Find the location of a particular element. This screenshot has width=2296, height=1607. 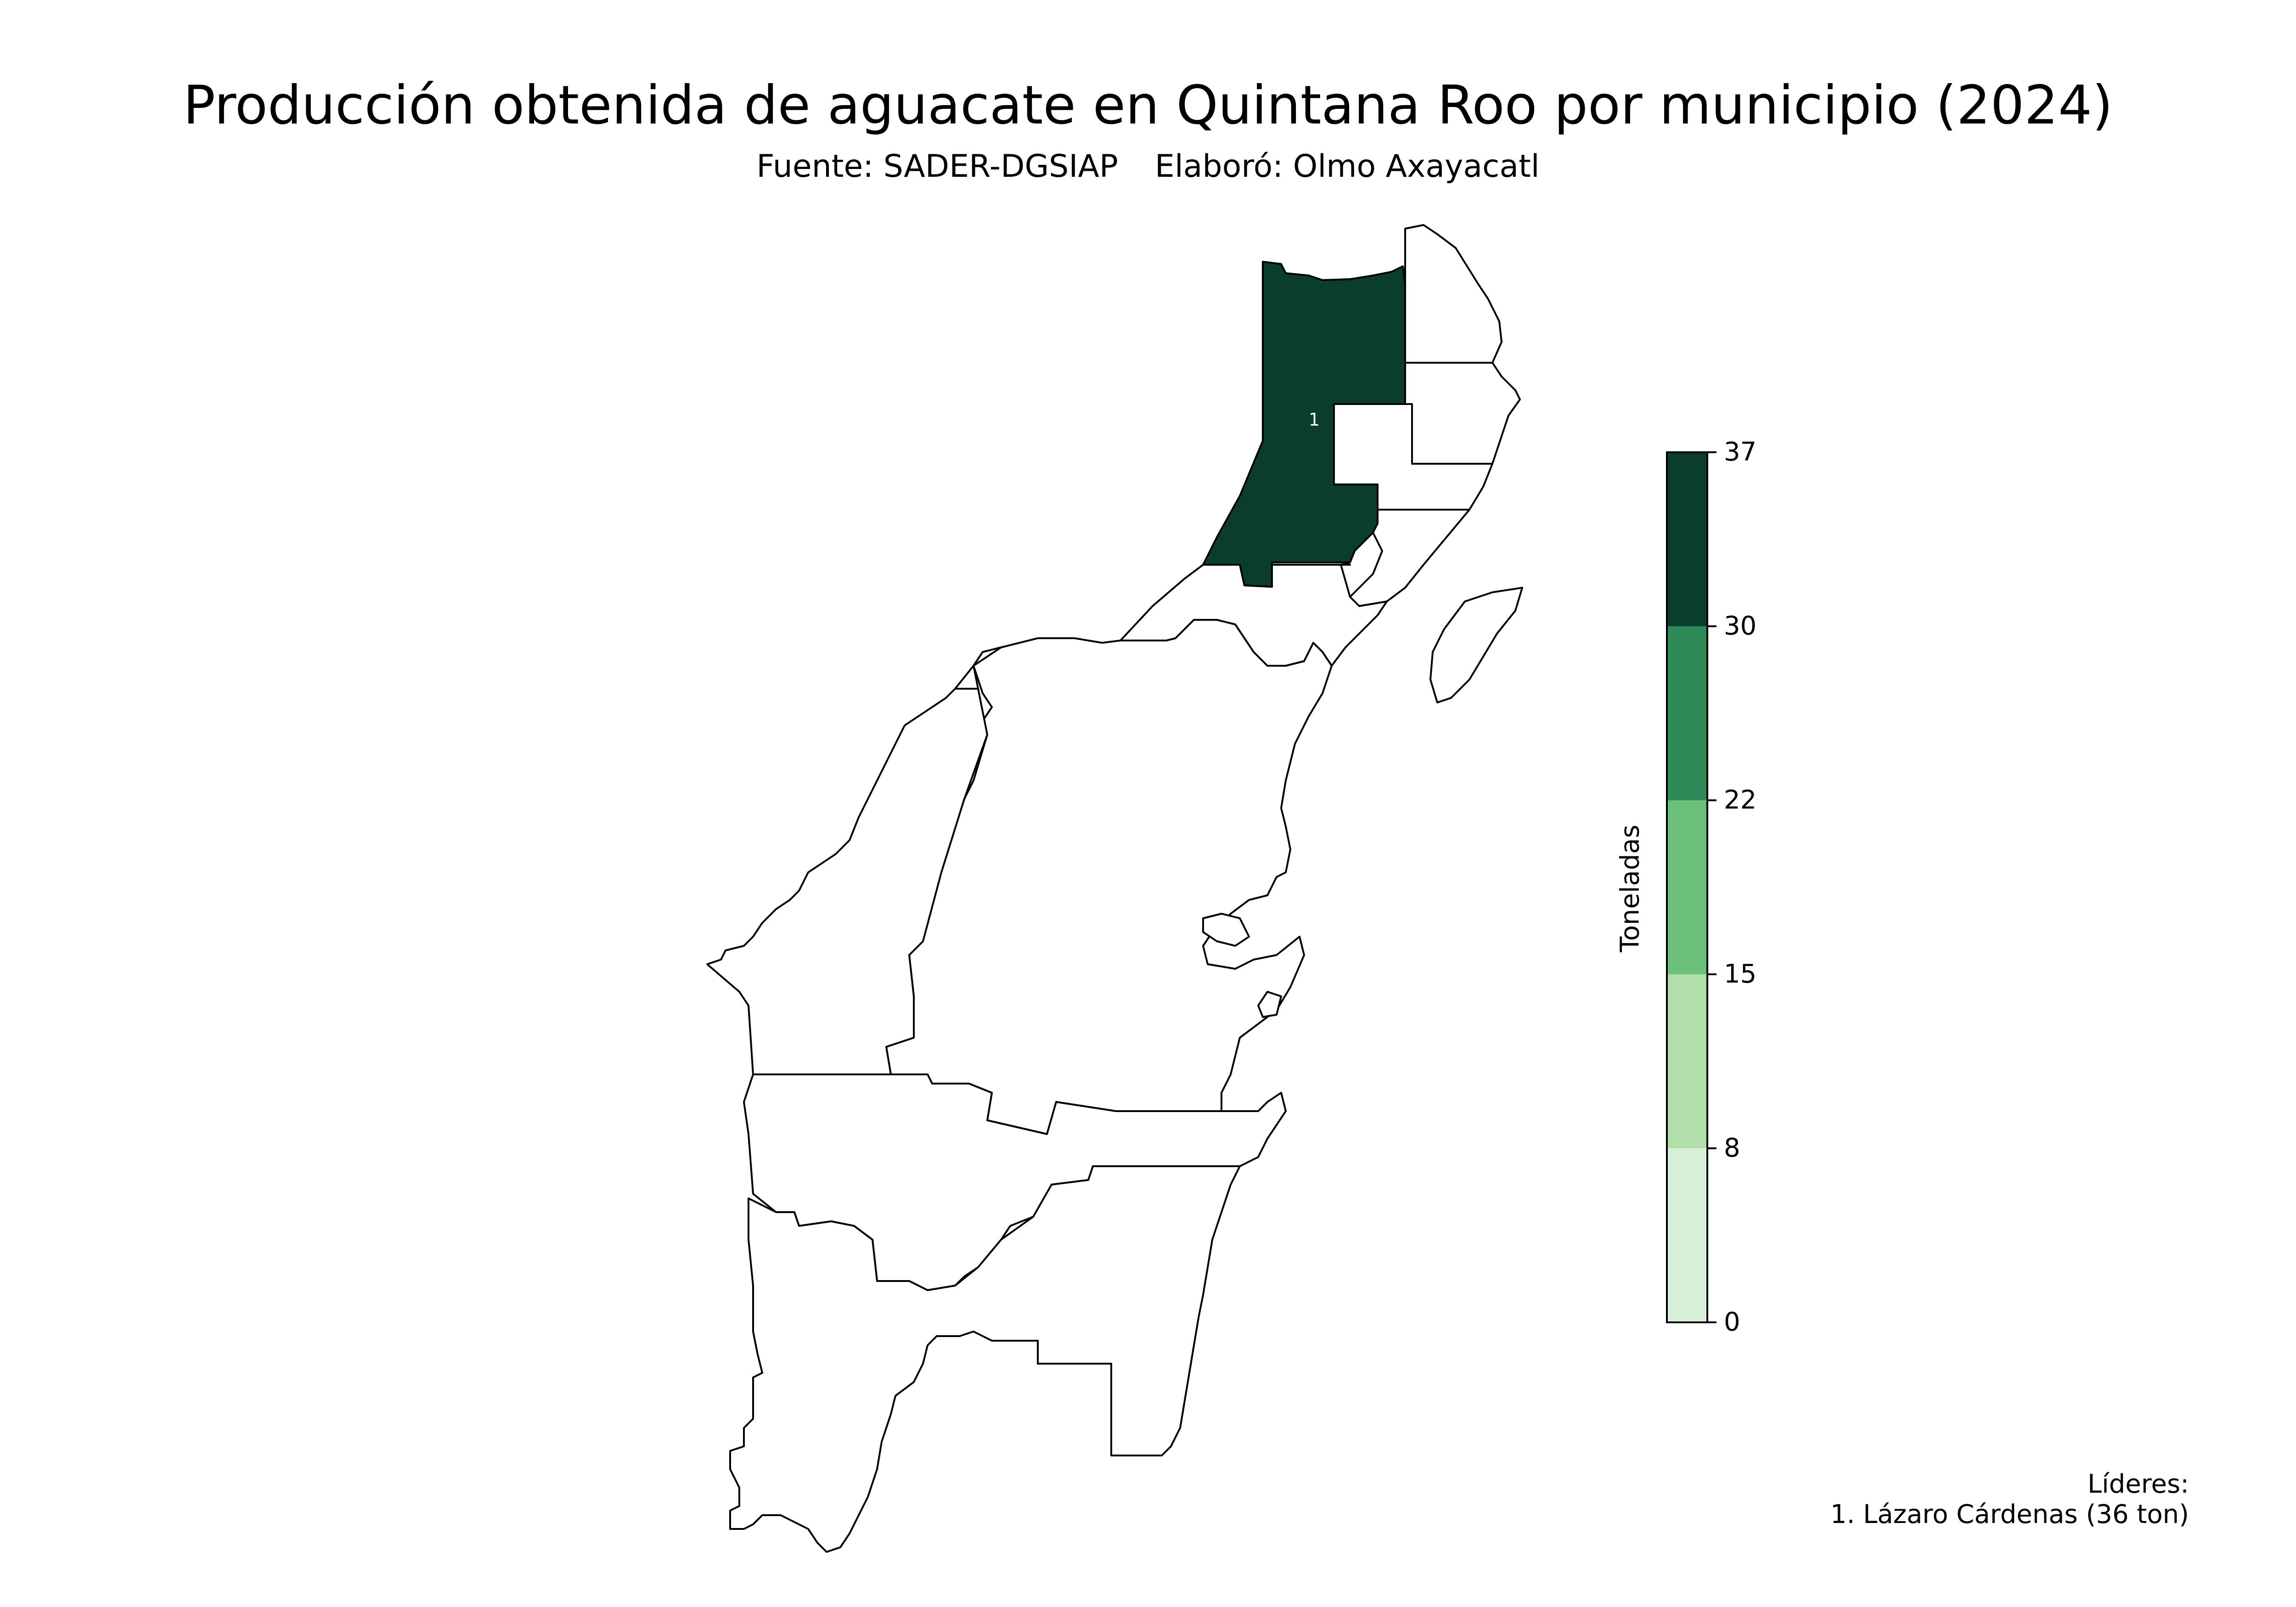

municipality-lazaro-cardenas is located at coordinates (1304, 424).